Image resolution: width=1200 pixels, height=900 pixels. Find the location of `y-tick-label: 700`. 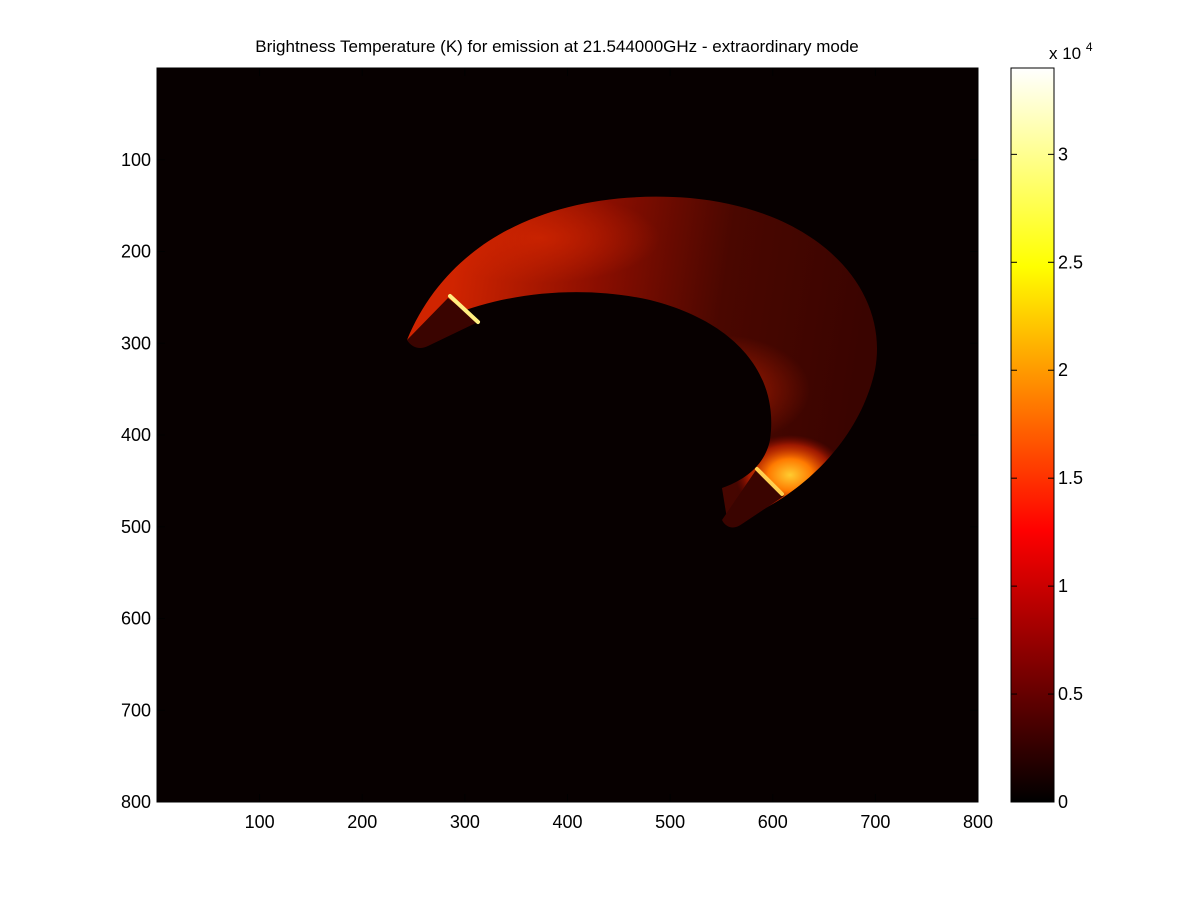

y-tick-label: 700 is located at coordinates (136, 710).